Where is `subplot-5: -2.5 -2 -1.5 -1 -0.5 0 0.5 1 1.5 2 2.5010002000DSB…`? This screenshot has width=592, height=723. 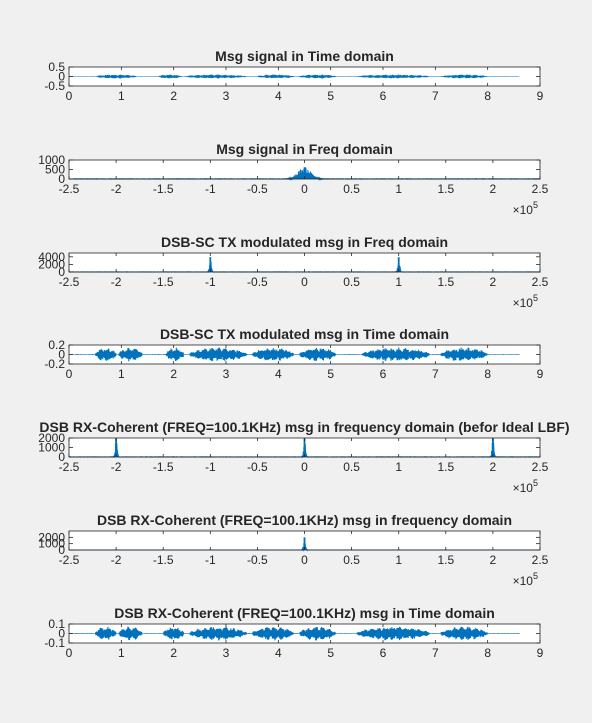 subplot-5: -2.5 -2 -1.5 -1 -0.5 0 0.5 1 1.5 2 2.5010002000DSB… is located at coordinates (303, 457).